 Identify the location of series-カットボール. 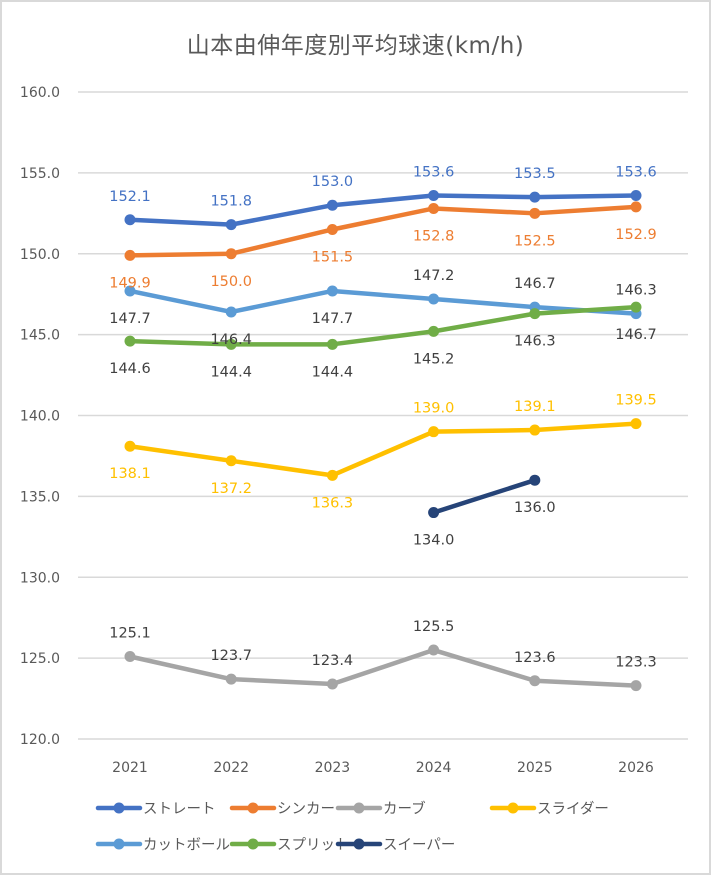
(383, 302).